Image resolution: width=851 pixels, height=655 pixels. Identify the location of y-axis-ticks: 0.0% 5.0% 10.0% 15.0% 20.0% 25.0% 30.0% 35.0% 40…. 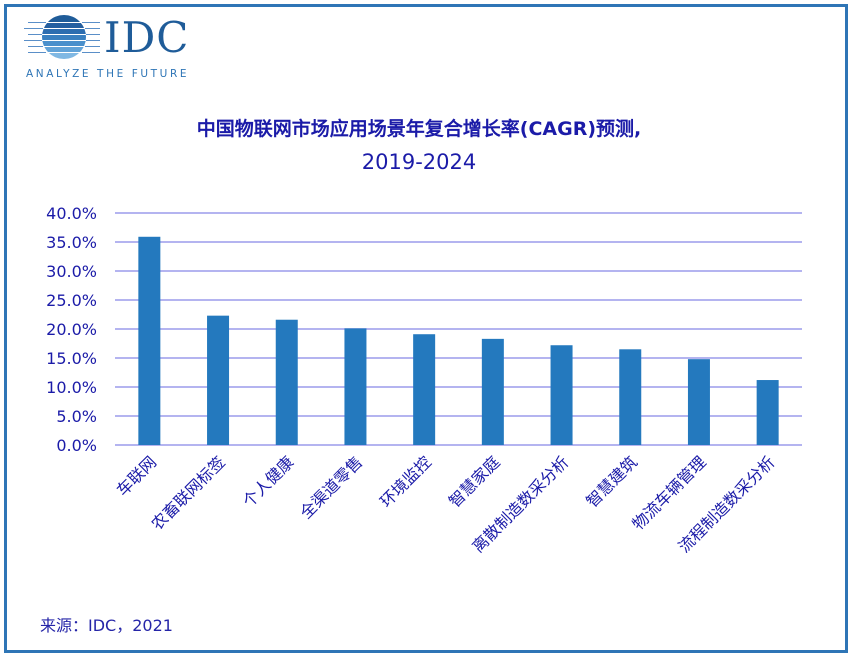
(71, 329).